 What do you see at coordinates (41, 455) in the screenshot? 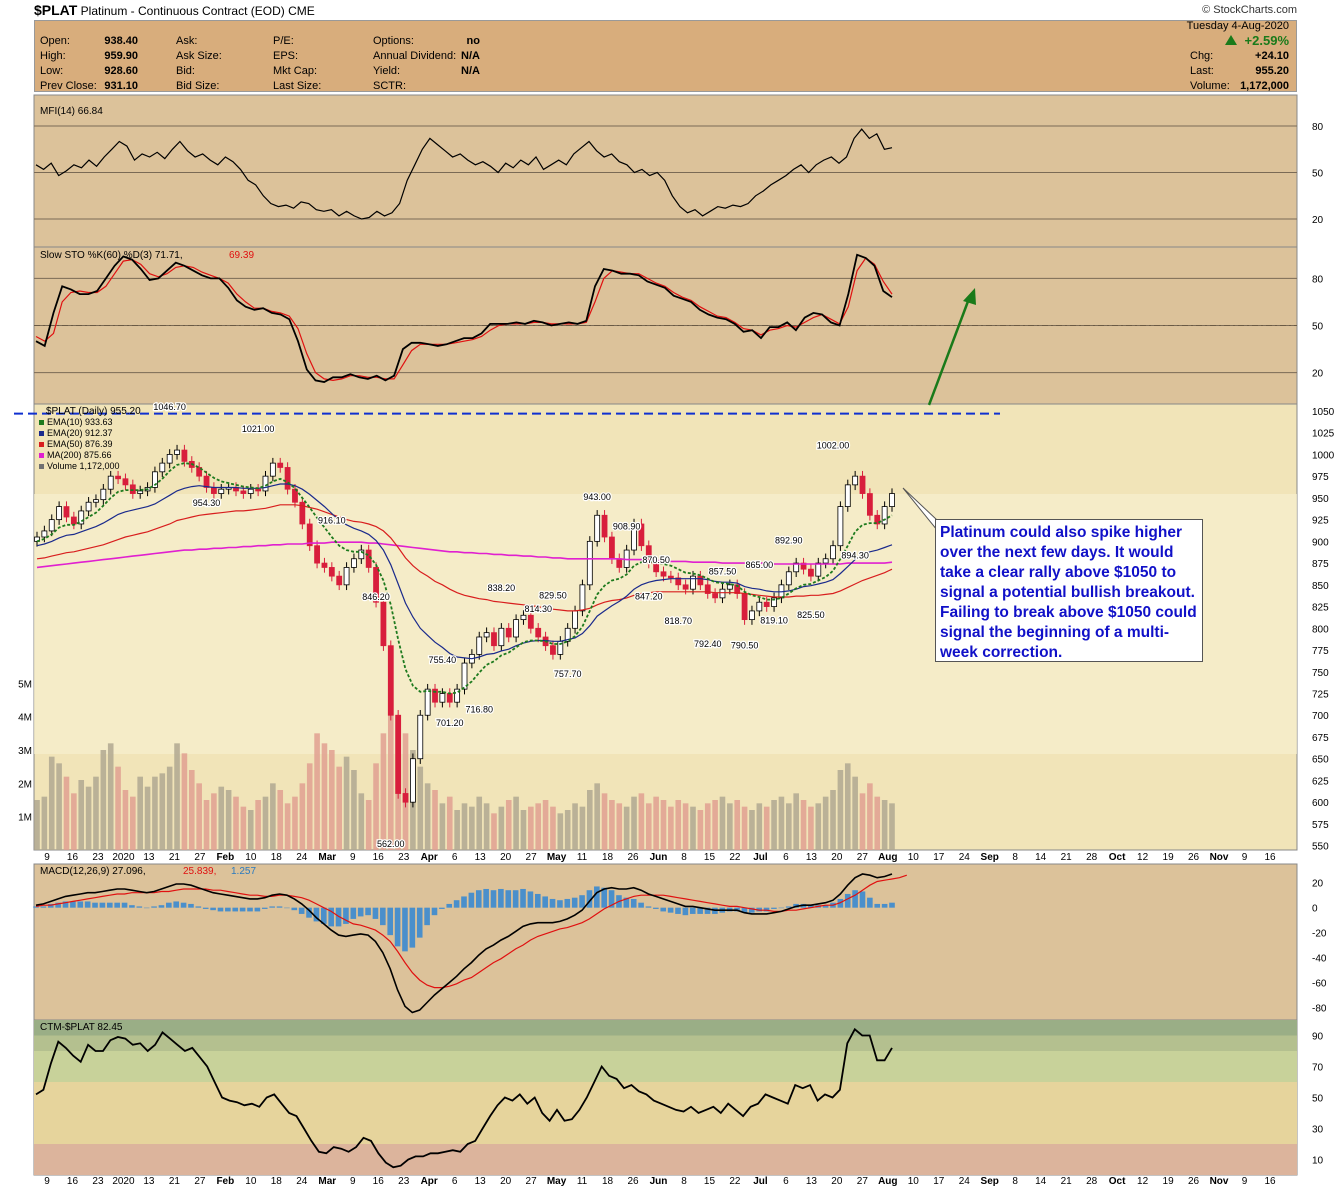
I see `legend-swatch` at bounding box center [41, 455].